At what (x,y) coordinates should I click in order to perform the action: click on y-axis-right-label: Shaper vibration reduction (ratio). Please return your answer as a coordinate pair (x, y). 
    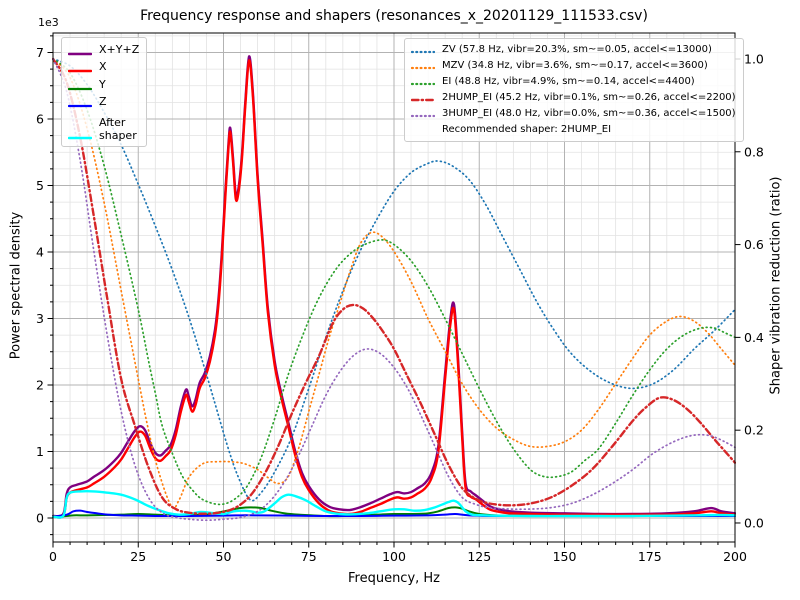
    Looking at the image, I should click on (776, 285).